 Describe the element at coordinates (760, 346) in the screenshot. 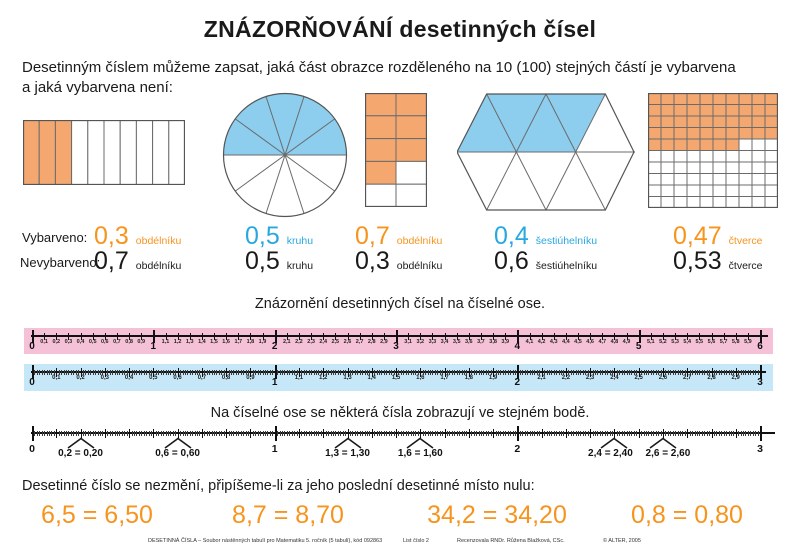

I see `axis-major-label: 6` at that location.